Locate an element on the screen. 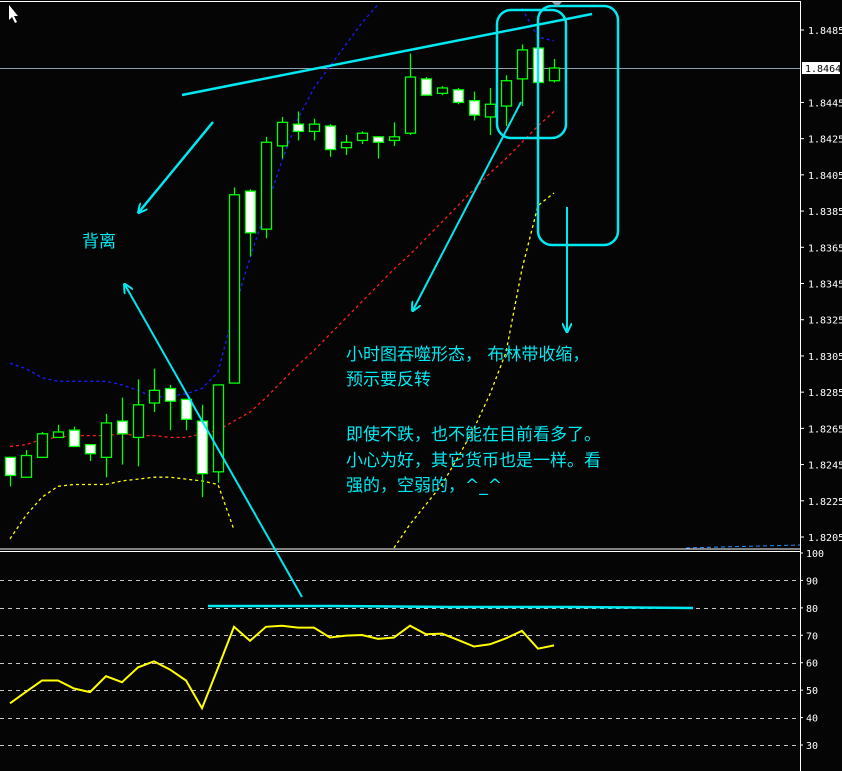 This screenshot has width=842, height=771. price-tick-label: 1.8385 is located at coordinates (825, 212).